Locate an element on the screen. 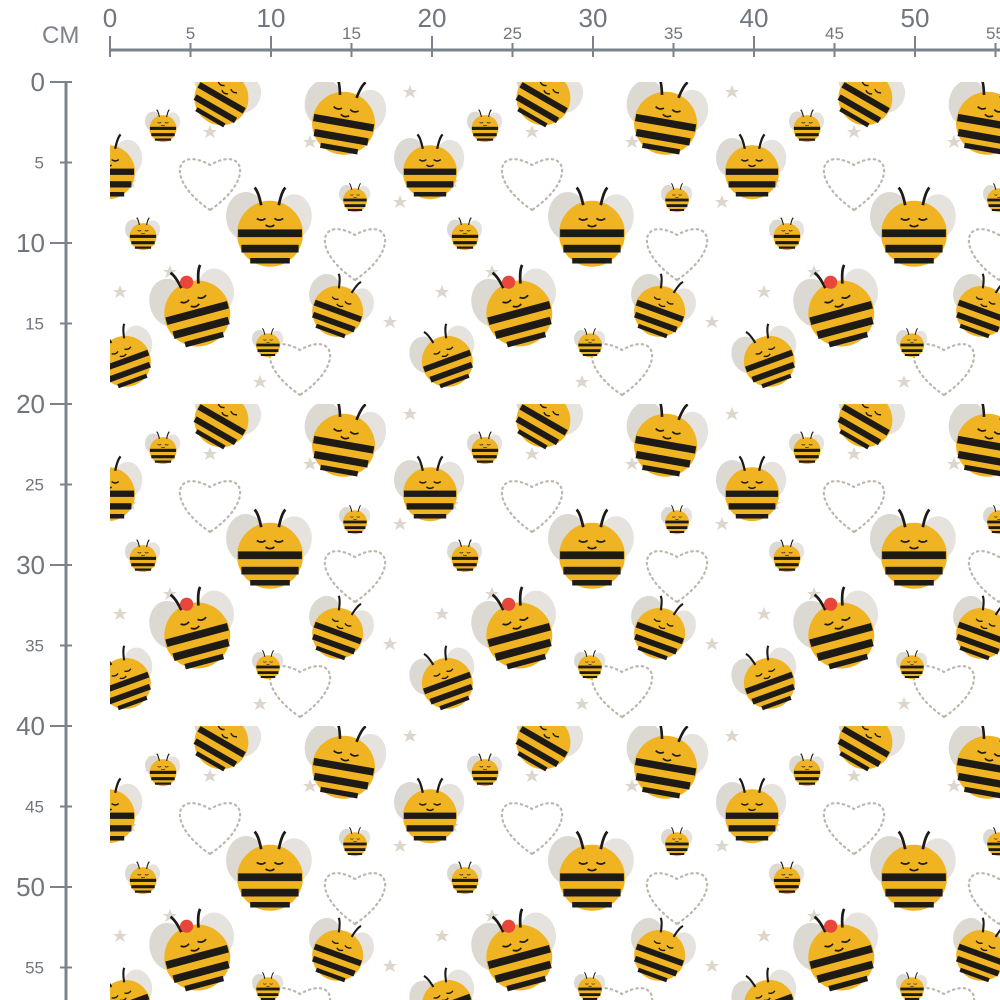  ruler-unit-label: CM is located at coordinates (61, 35).